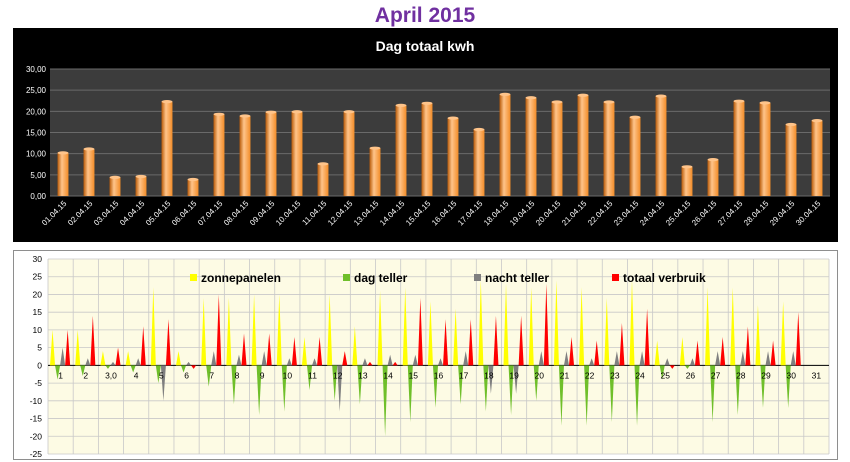  I want to click on top-x-tick-label: 07.04.15, so click(210, 213).